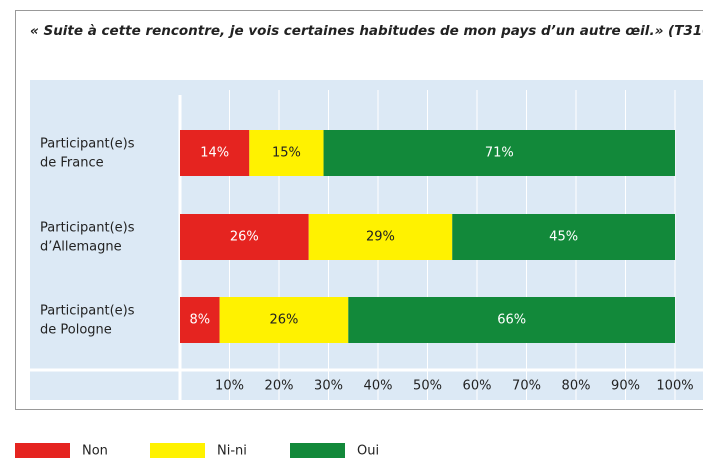 The height and width of the screenshot is (458, 703). Describe the element at coordinates (229, 386) in the screenshot. I see `x-tick-label: 10%` at that location.